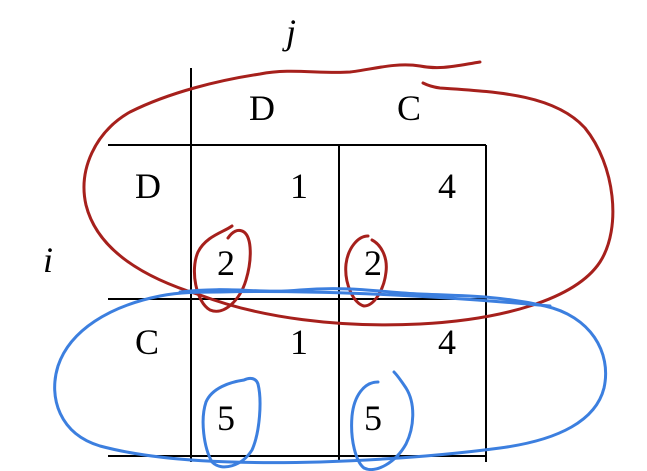 The height and width of the screenshot is (471, 647). What do you see at coordinates (291, 32) in the screenshot?
I see `column-player-label: j` at bounding box center [291, 32].